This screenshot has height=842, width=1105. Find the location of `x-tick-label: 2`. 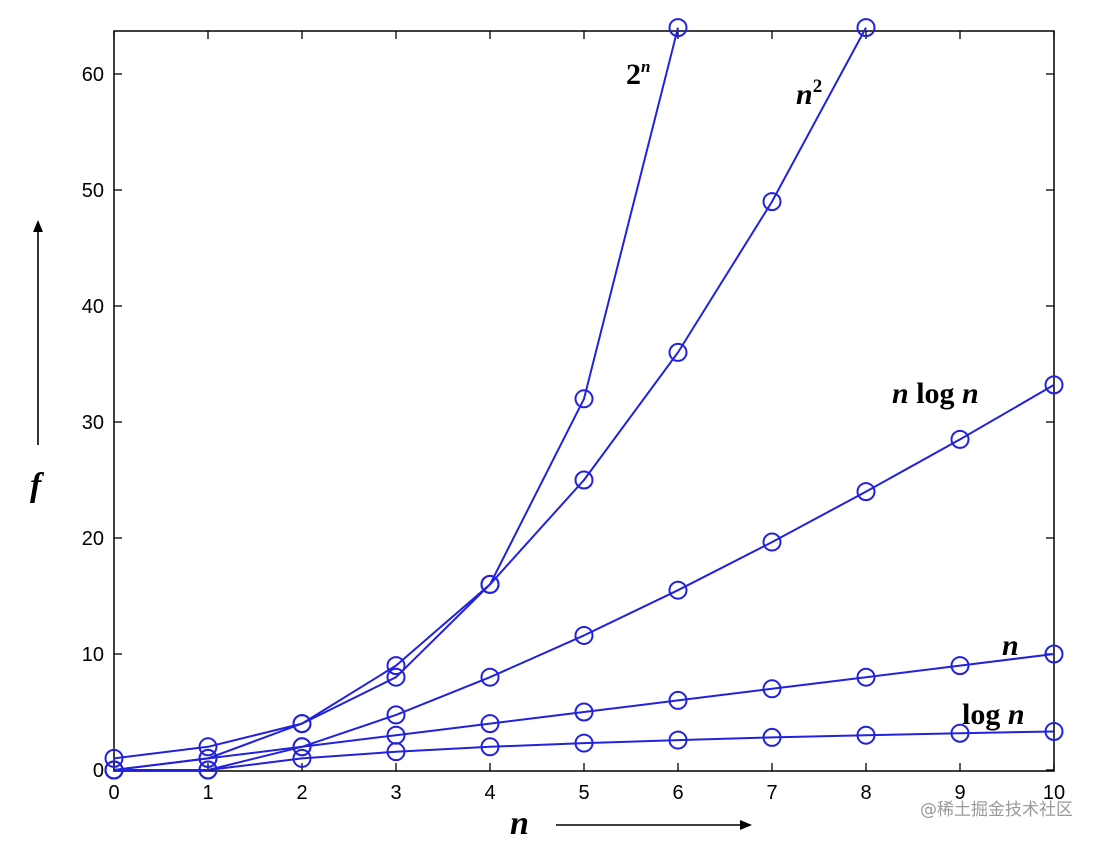

x-tick-label: 2 is located at coordinates (301, 793).